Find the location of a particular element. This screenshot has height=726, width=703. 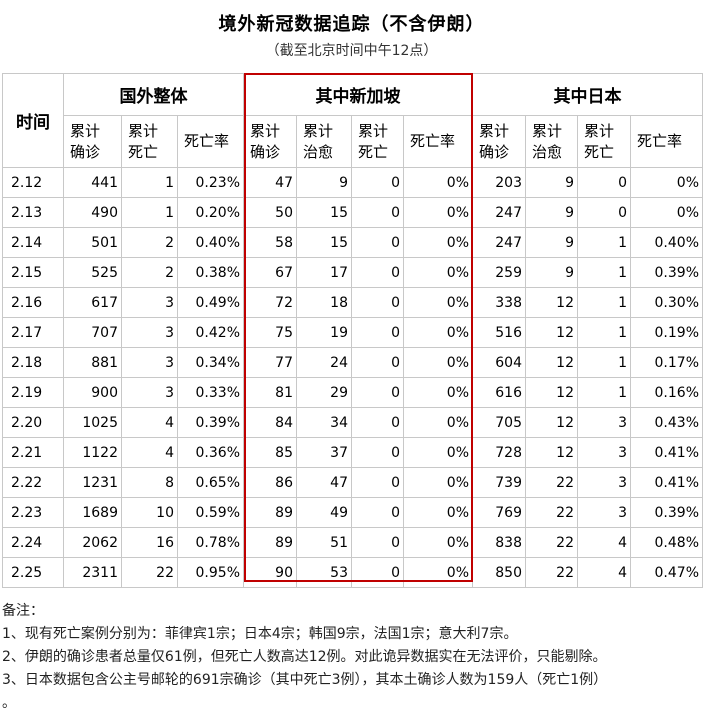

value-cell: 0.47% is located at coordinates (666, 572).